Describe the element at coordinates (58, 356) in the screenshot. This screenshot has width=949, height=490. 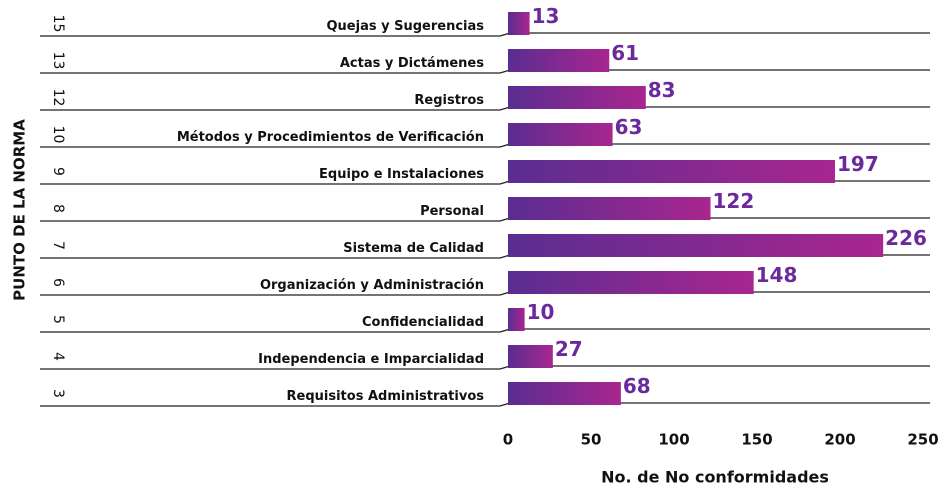
I see `row-number: 4` at that location.